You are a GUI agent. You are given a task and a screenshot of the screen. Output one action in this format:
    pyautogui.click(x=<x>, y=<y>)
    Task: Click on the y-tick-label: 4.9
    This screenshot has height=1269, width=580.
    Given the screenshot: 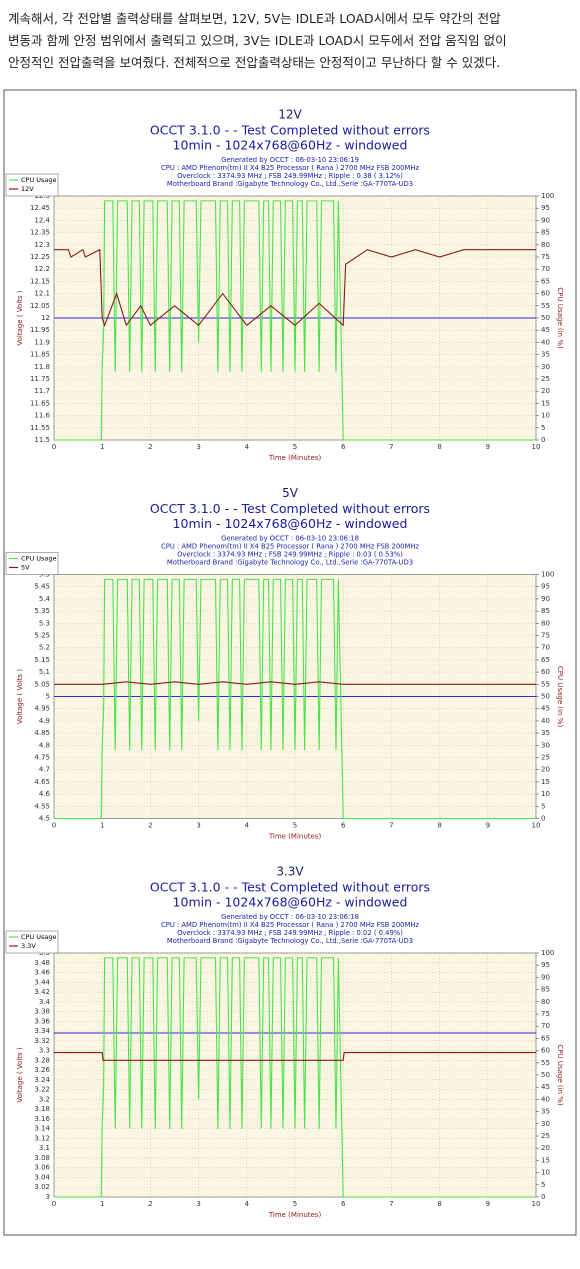 What is the action you would take?
    pyautogui.click(x=44, y=721)
    